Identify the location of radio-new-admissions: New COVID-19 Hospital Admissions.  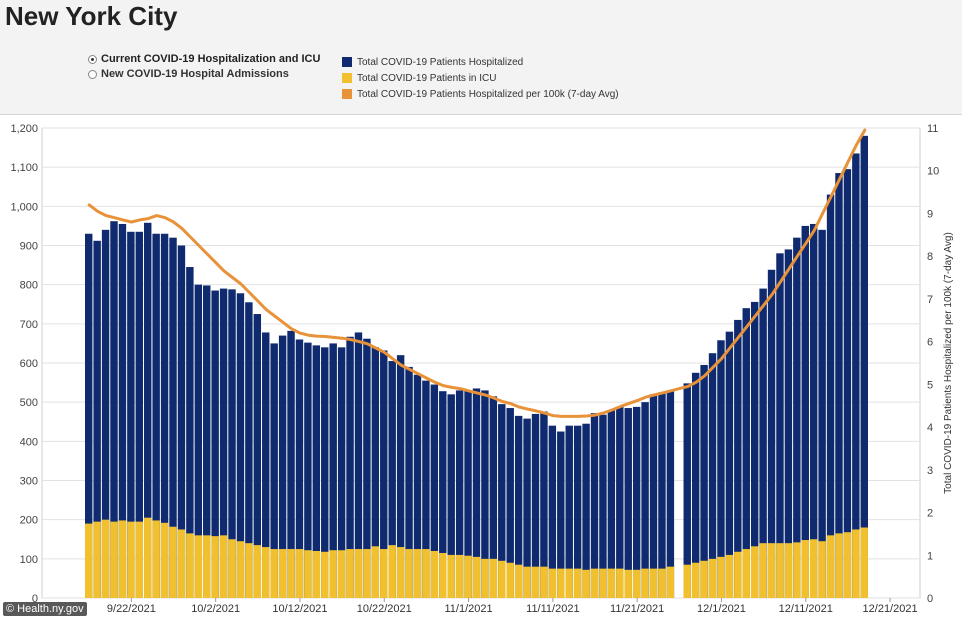
(188, 74).